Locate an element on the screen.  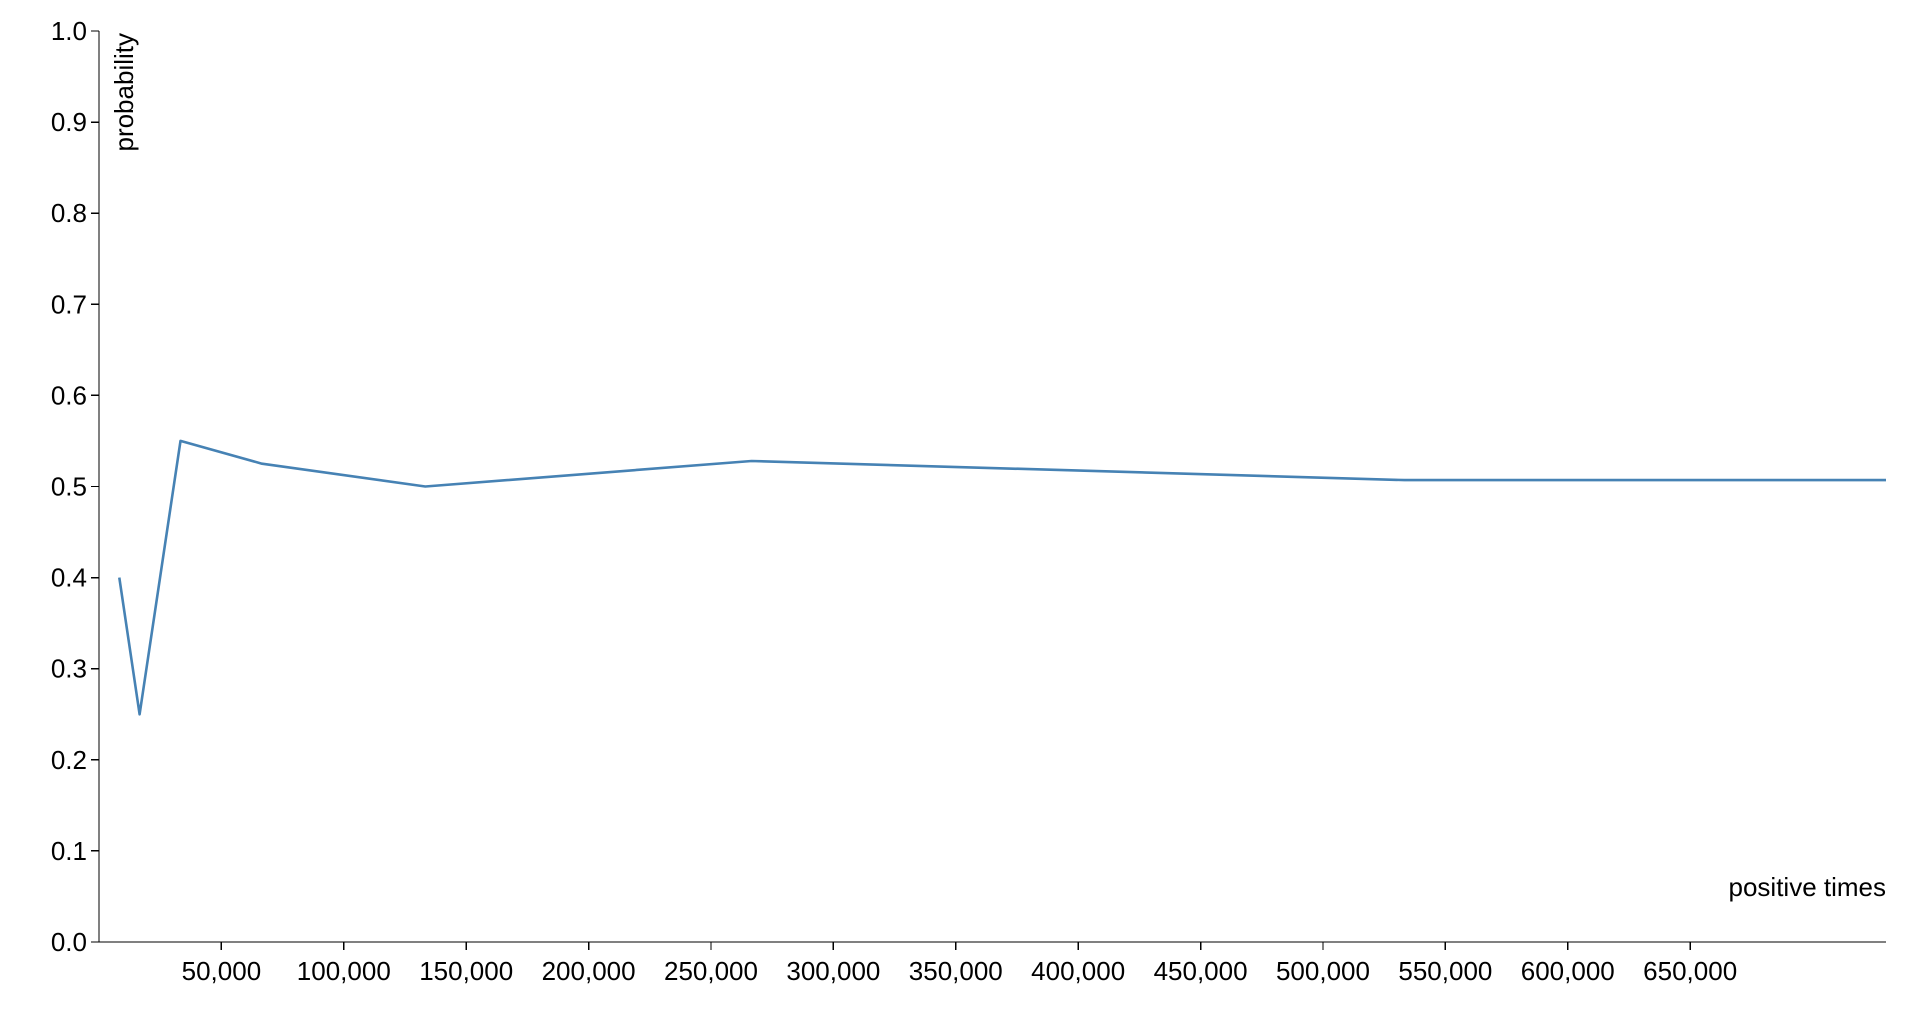
y-axis: 0.0 0.1 0.2 0.3 0.4 0.5 0.6 0.7 0.8 0.9 1.0 is located at coordinates (75, 486).